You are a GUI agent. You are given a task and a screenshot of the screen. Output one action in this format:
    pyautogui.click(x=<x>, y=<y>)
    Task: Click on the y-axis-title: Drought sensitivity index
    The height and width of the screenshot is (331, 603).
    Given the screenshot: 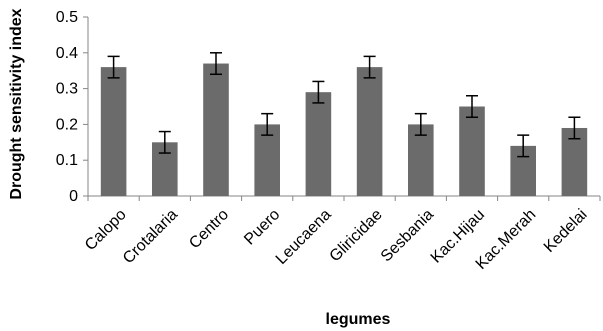 What is the action you would take?
    pyautogui.click(x=16, y=103)
    